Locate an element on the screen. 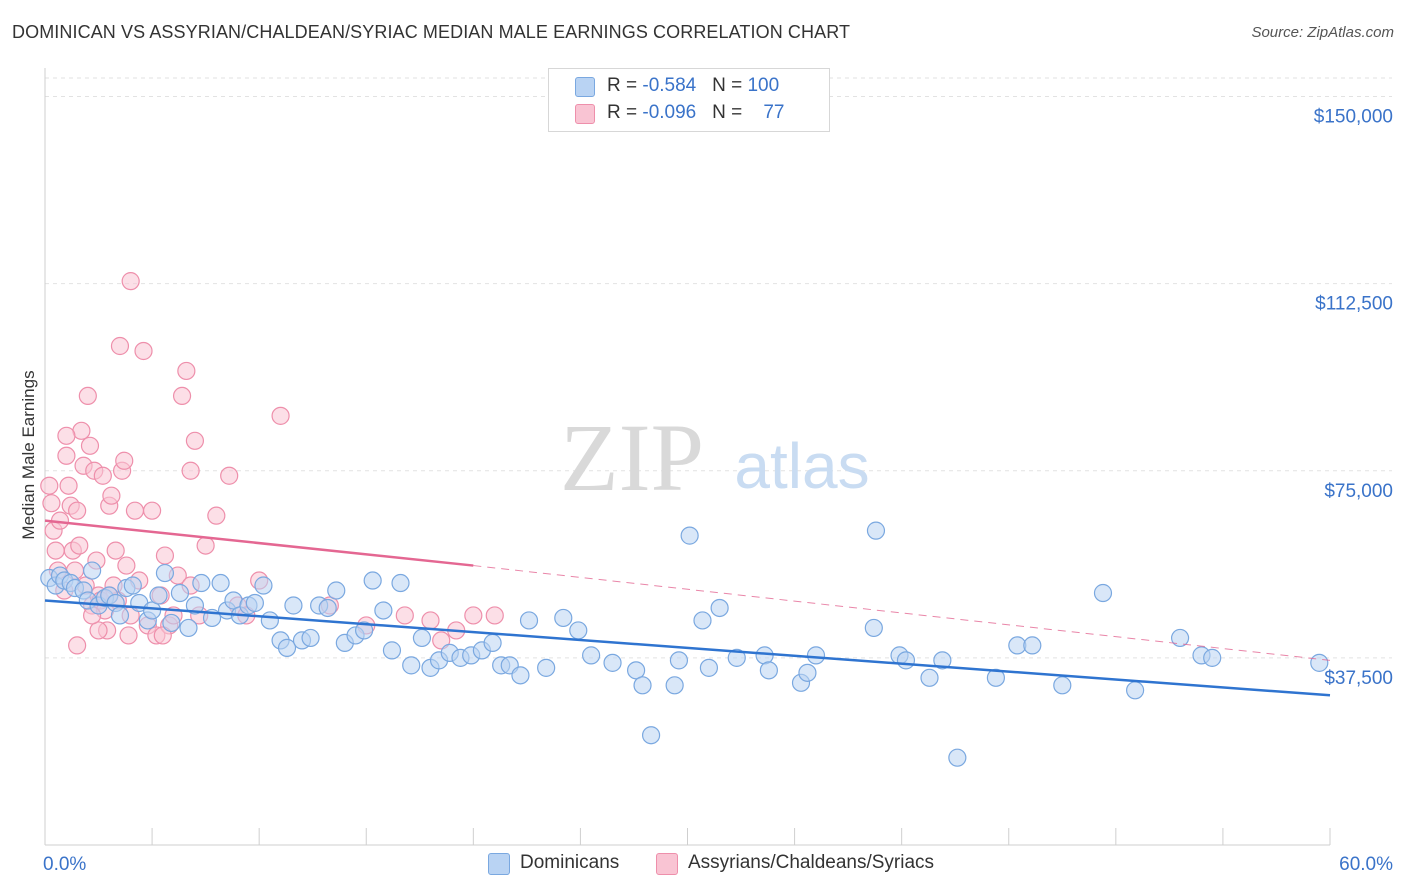  trend-line-assyrians is located at coordinates (259, 543).